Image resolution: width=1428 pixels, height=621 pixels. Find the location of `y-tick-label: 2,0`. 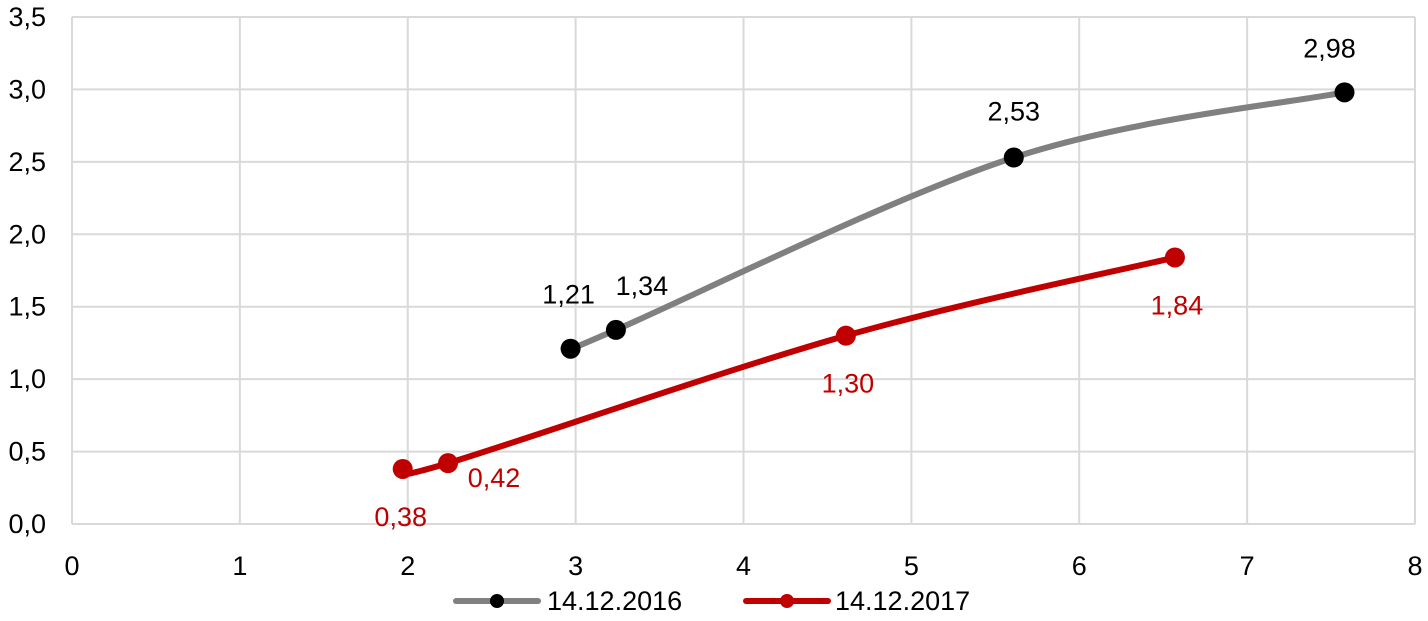

y-tick-label: 2,0 is located at coordinates (27, 234).